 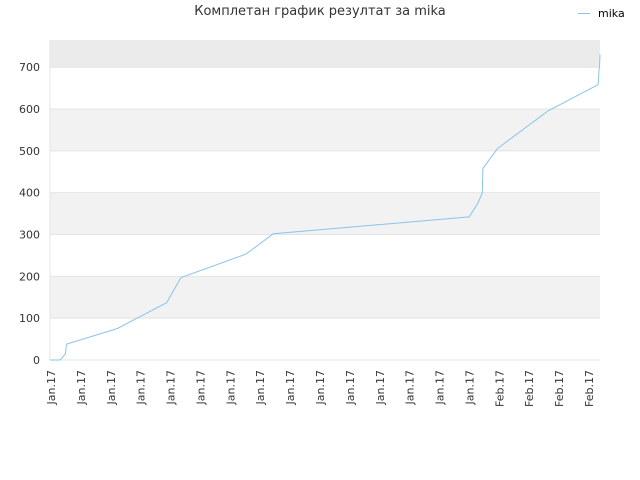 What do you see at coordinates (29, 67) in the screenshot?
I see `y-tick-label: 700` at bounding box center [29, 67].